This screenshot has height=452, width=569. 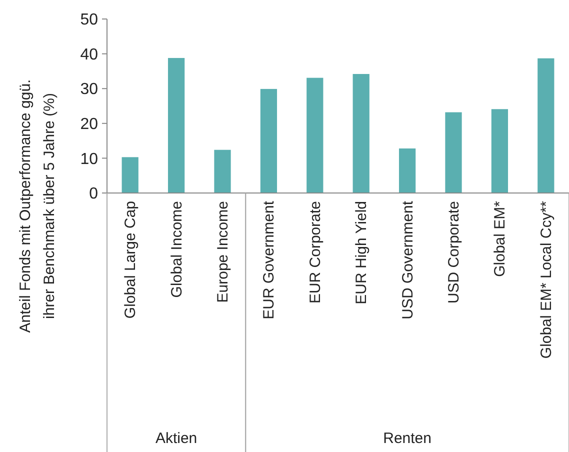 I want to click on text: Renten, so click(x=407, y=438).